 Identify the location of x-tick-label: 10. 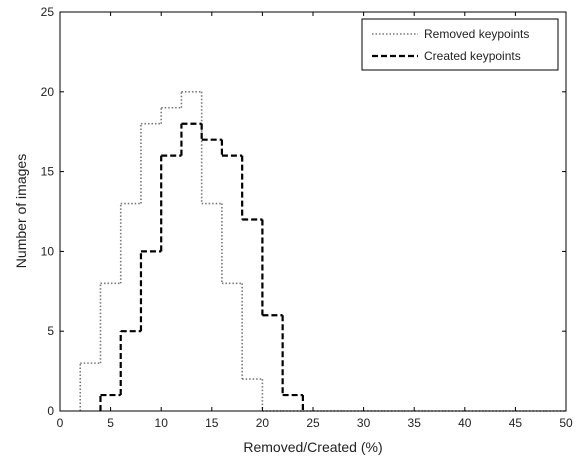
(162, 423).